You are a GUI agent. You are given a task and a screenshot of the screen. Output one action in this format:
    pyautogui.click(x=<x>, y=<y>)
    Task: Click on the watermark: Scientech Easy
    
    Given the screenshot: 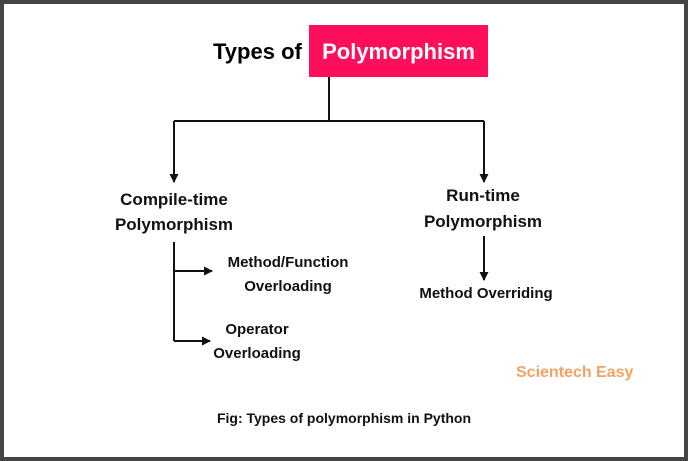 What is the action you would take?
    pyautogui.click(x=575, y=372)
    